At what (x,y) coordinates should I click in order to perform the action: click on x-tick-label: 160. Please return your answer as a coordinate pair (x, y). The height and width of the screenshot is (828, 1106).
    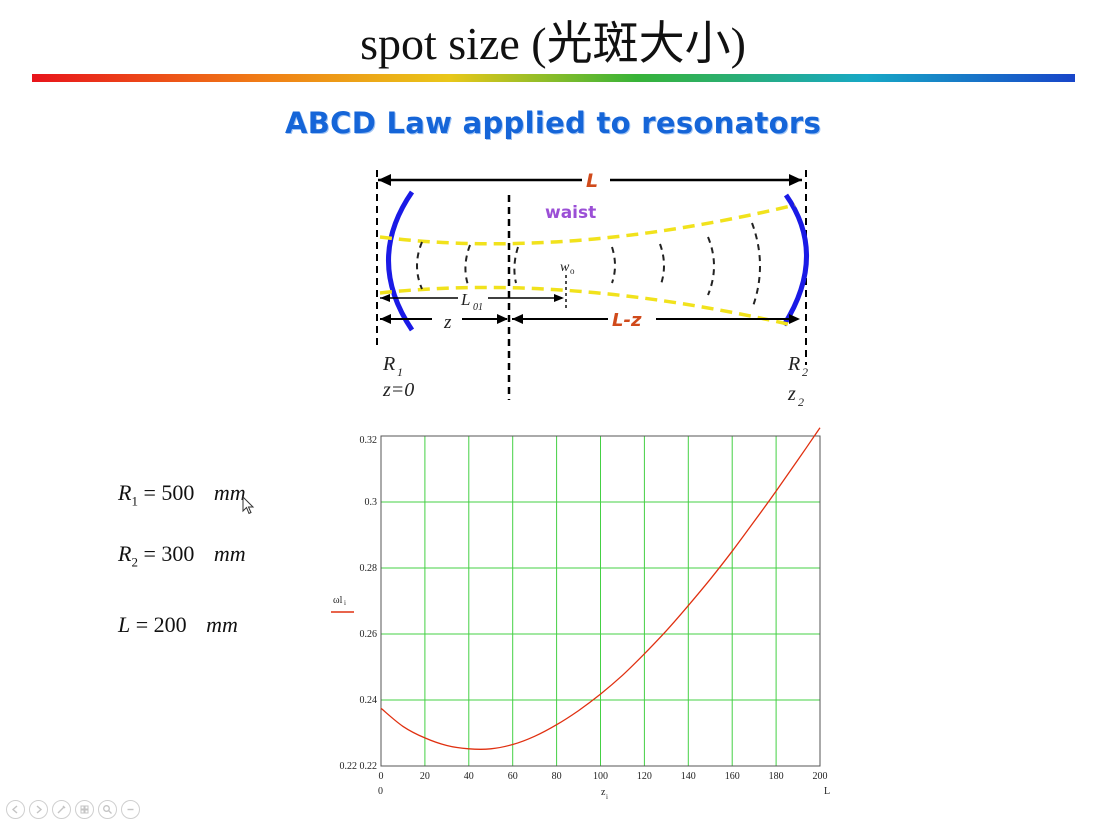
    Looking at the image, I should click on (732, 776).